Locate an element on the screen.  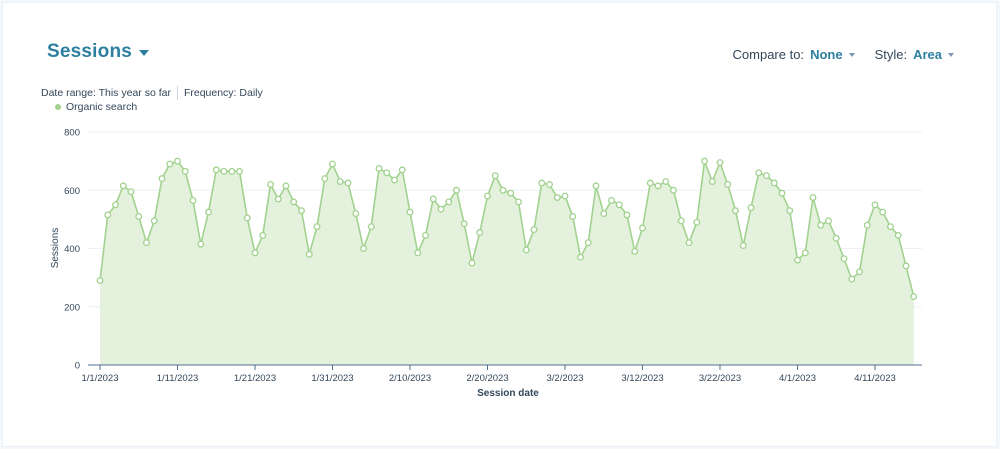
frequency-filter: Frequency: Daily is located at coordinates (223, 93).